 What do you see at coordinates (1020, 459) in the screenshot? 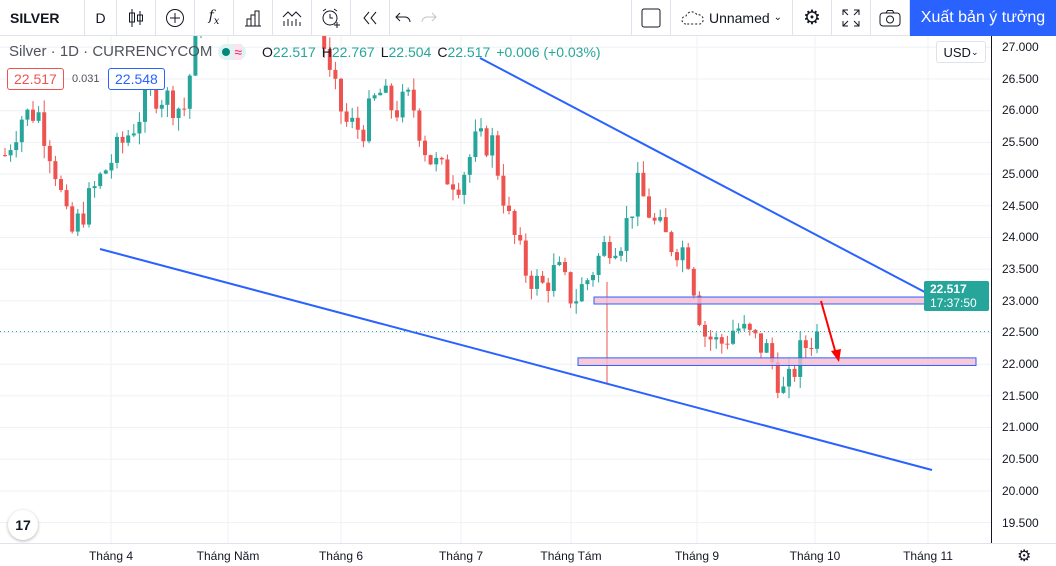
I see `price-tick: 20.500` at bounding box center [1020, 459].